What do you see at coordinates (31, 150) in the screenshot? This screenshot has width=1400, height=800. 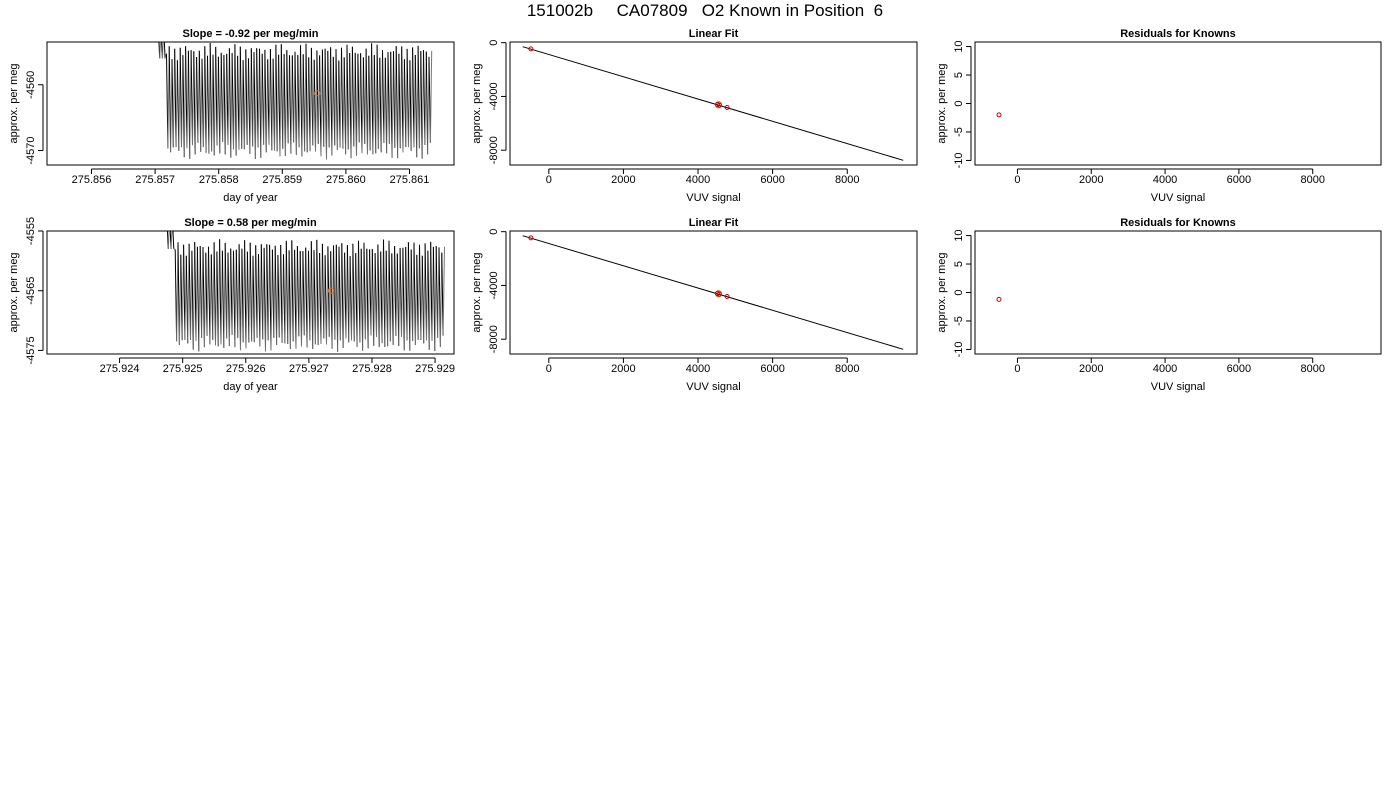 I see `y-tick-label: -4570` at bounding box center [31, 150].